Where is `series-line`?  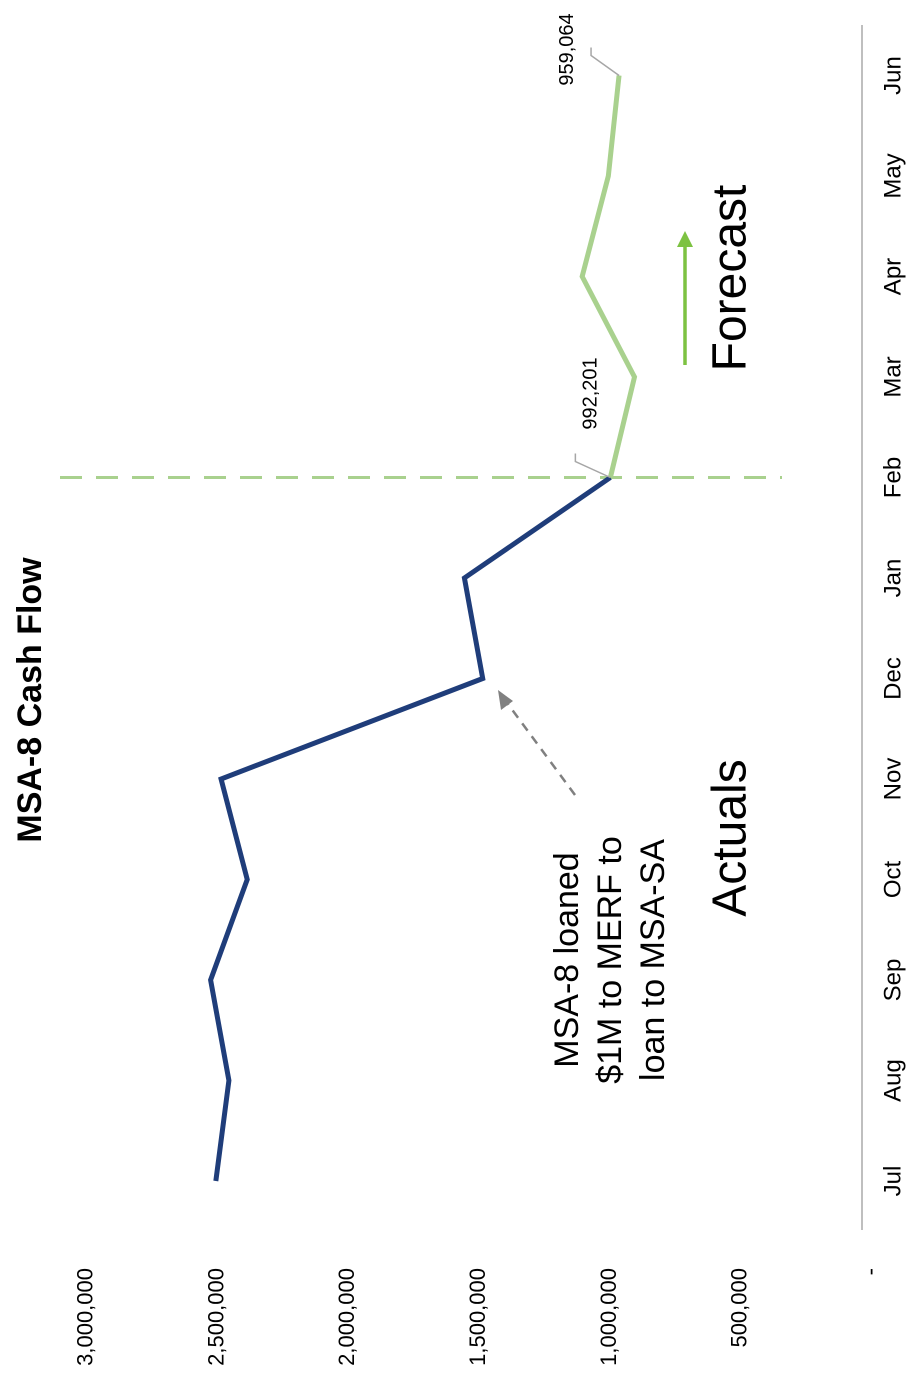
series-line is located at coordinates (608, 277).